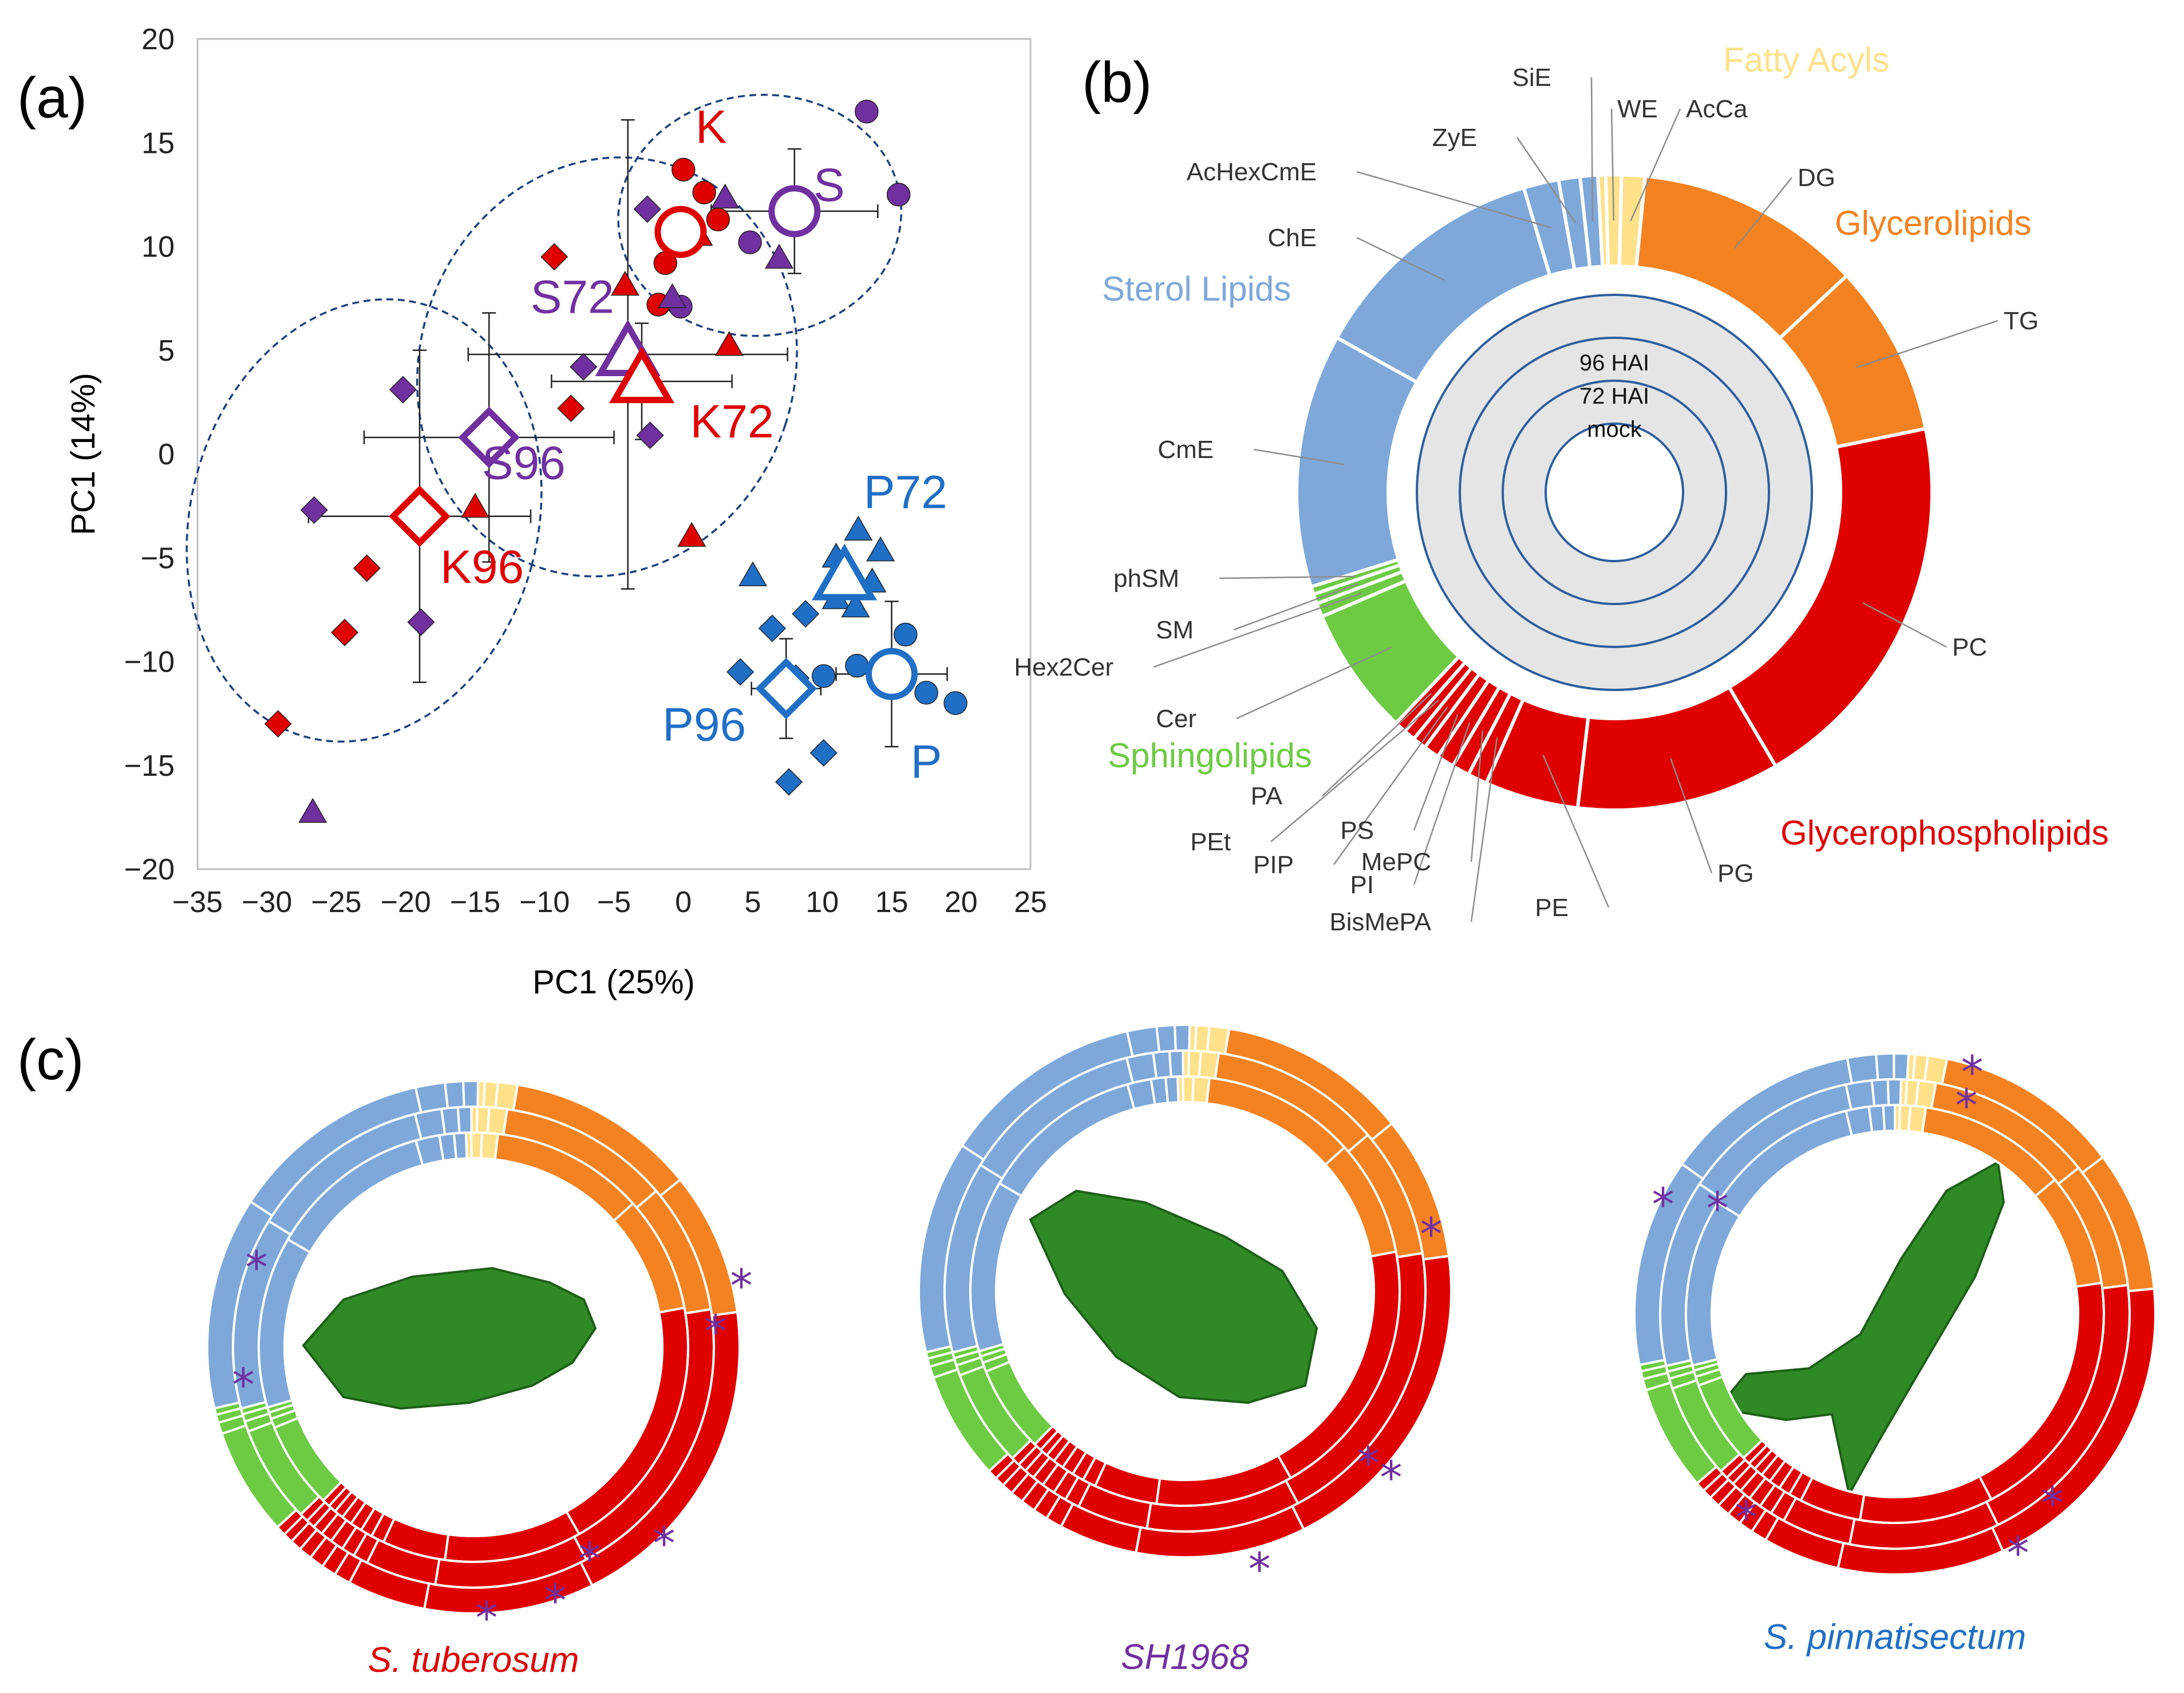 Image resolution: width=2184 pixels, height=1693 pixels. Describe the element at coordinates (684, 902) in the screenshot. I see `x-tick-label: 0` at that location.